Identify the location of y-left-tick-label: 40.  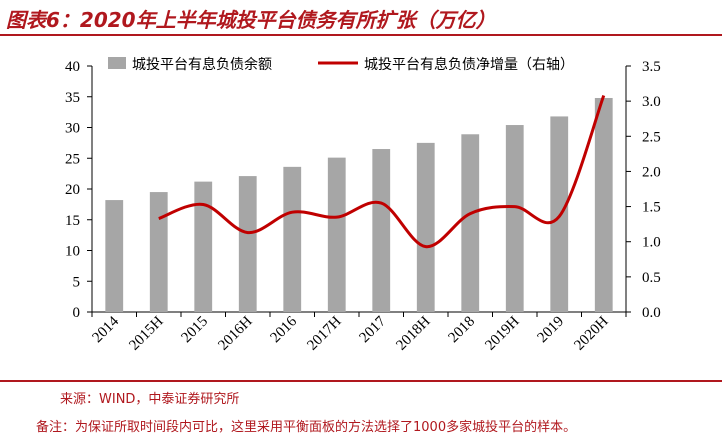
(72, 67).